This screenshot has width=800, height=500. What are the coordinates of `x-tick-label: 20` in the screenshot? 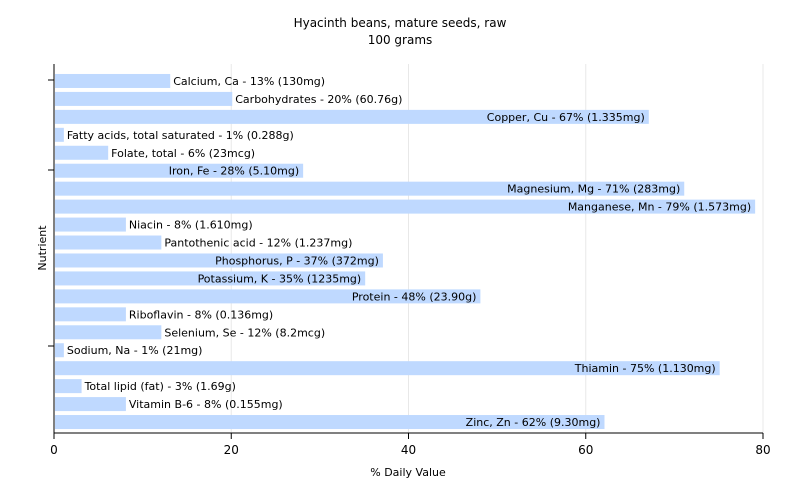 It's located at (231, 450).